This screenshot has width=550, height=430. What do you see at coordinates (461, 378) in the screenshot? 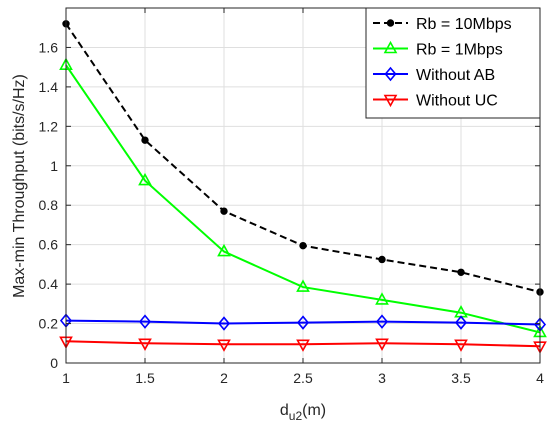
I see `x-tick-label: 3.5` at bounding box center [461, 378].